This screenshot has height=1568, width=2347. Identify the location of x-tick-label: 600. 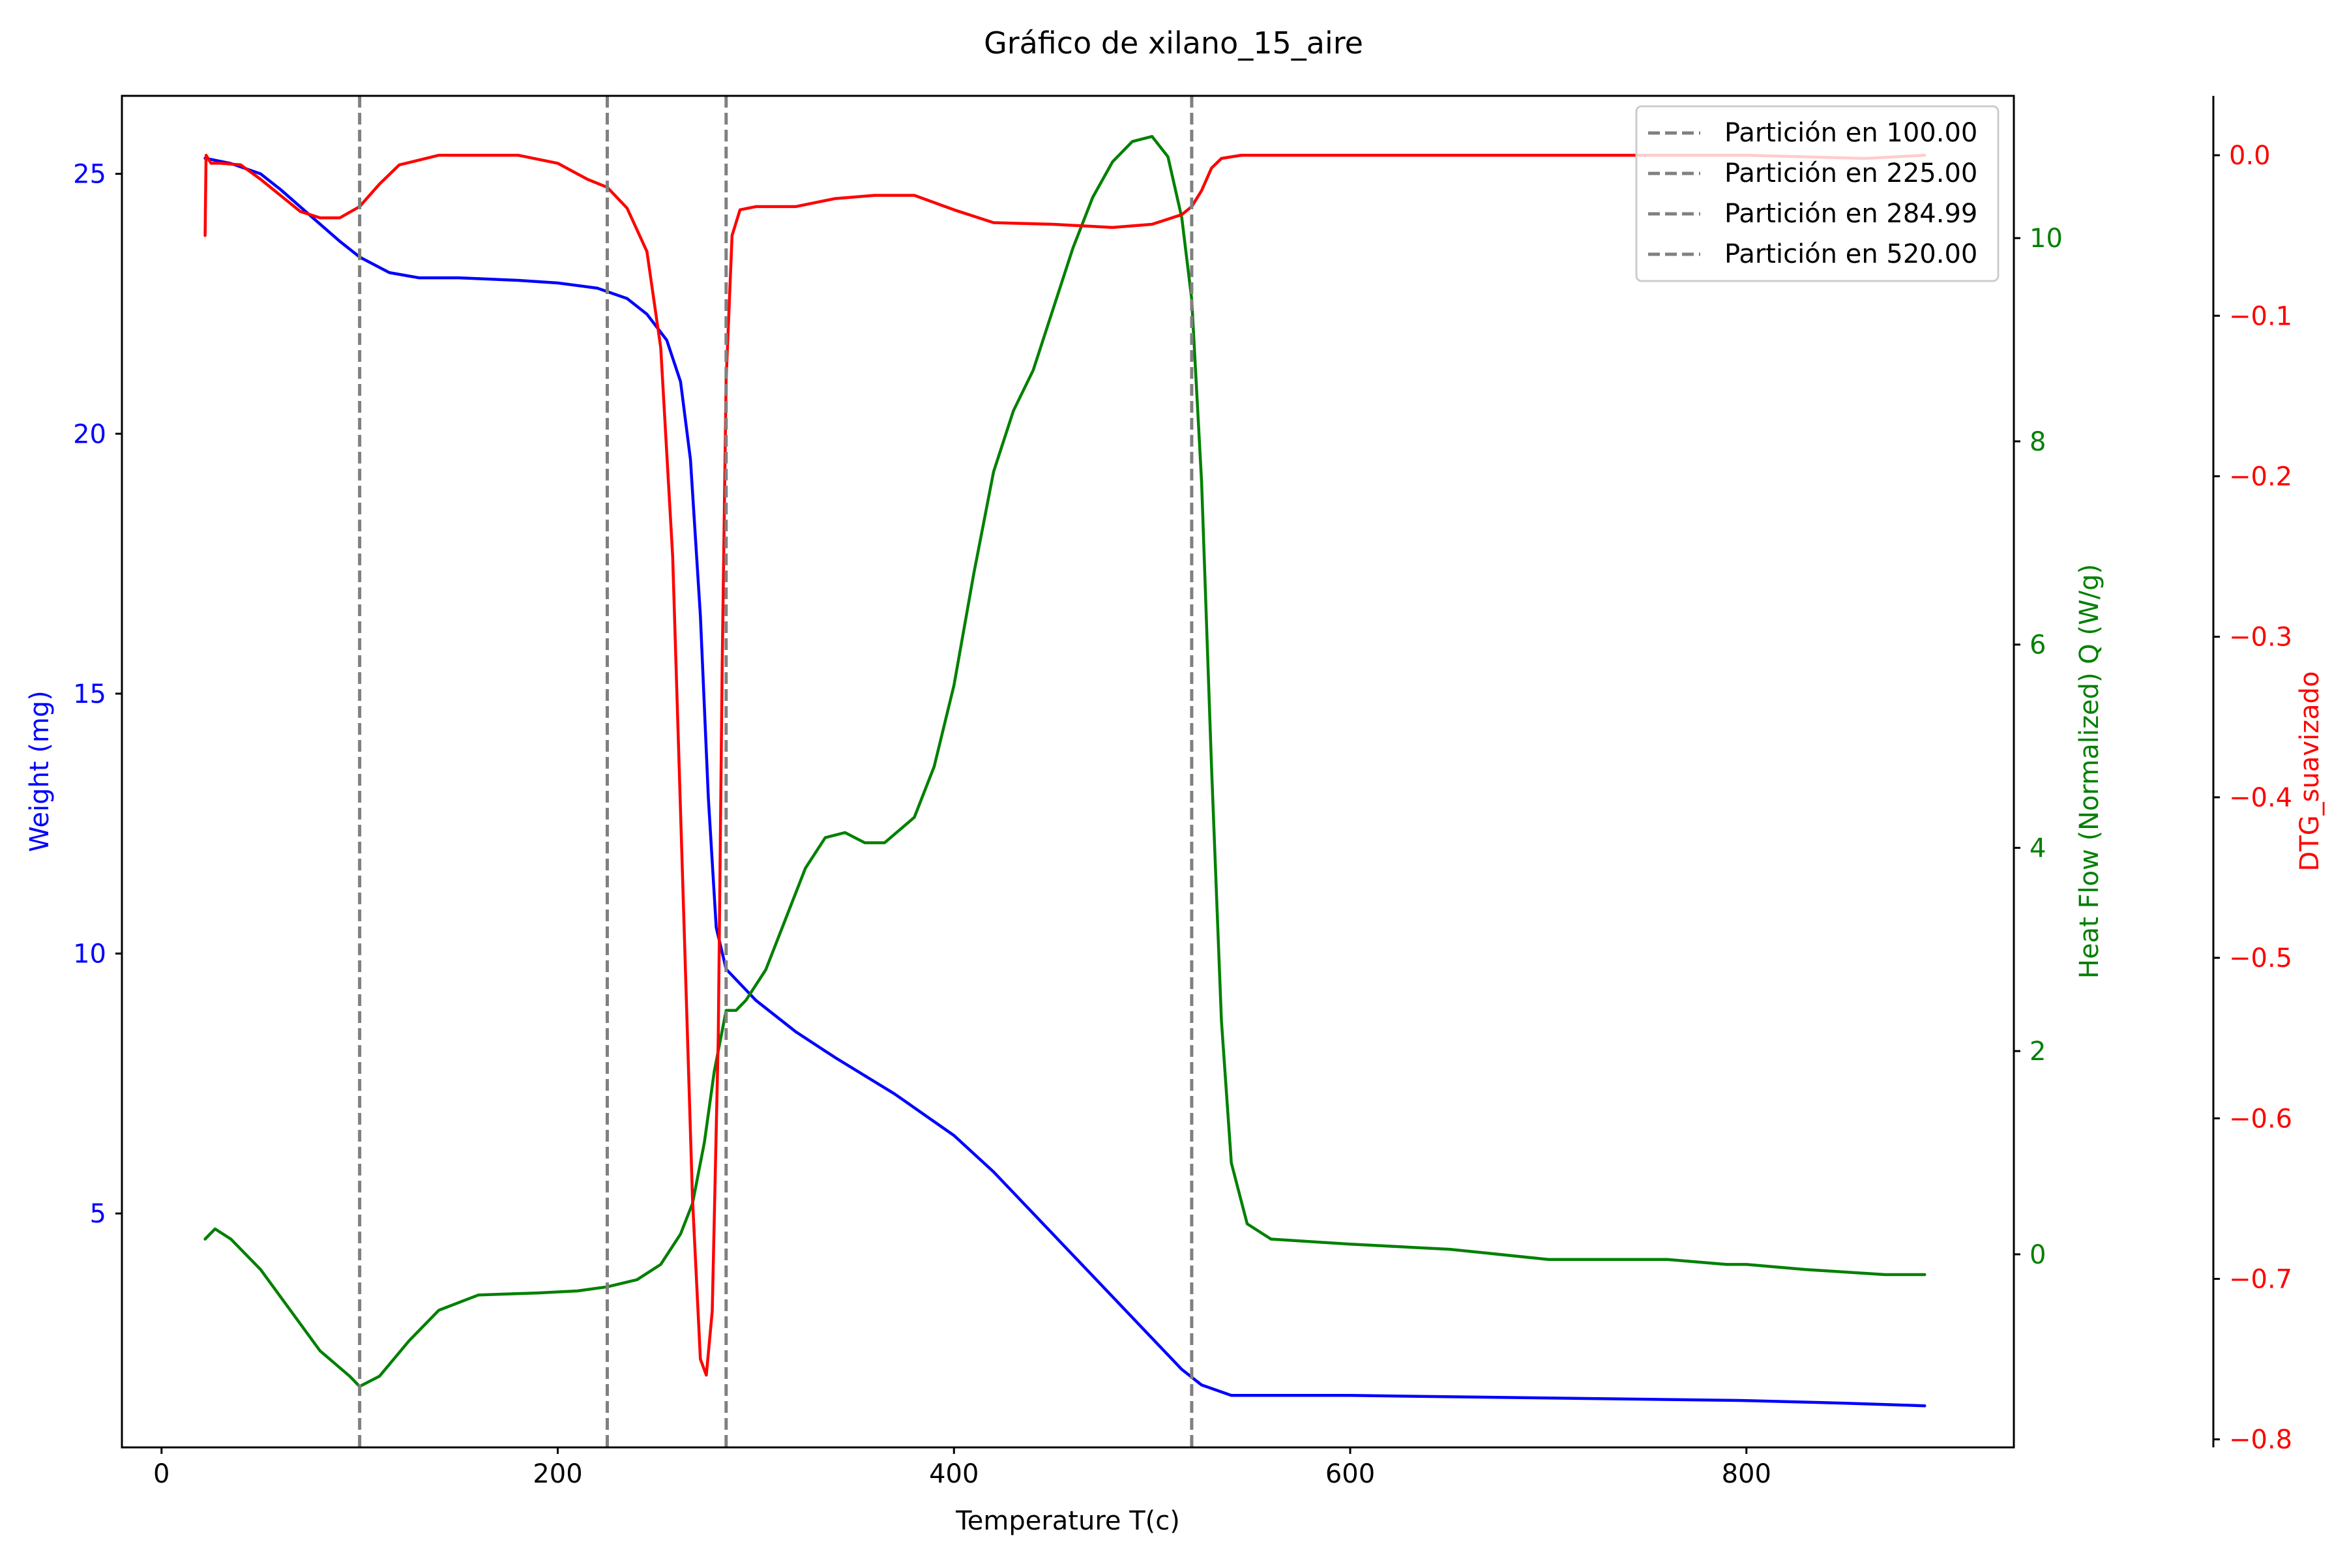
(1350, 1474).